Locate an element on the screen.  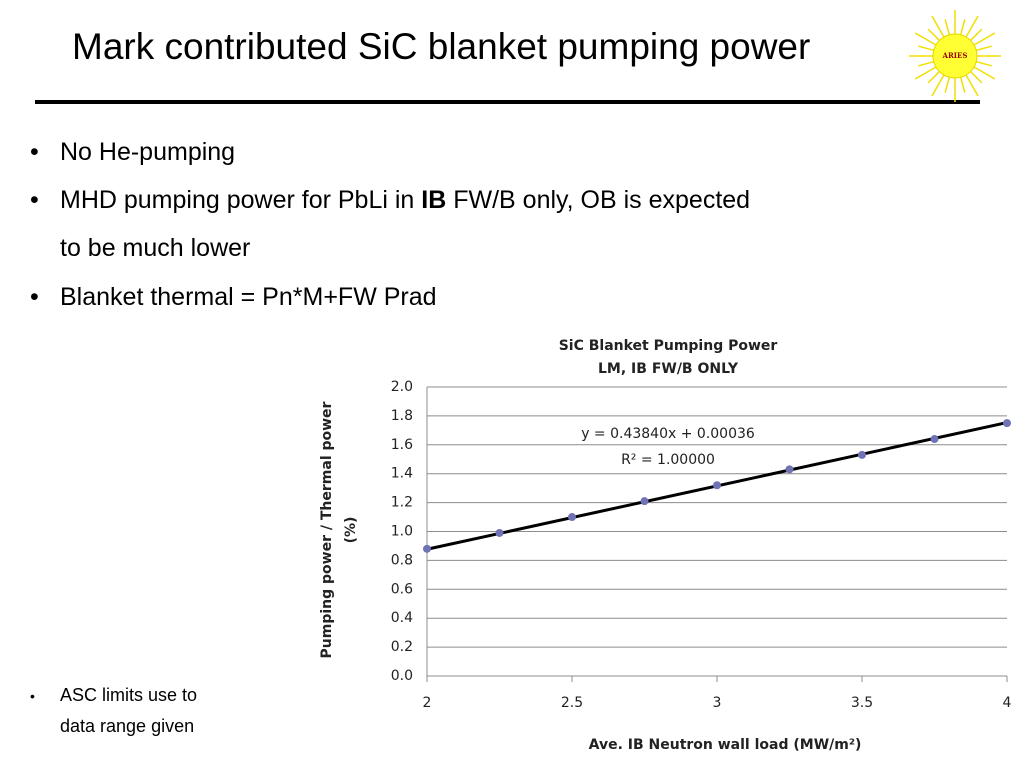
bullet-text: FW/B only, OB is expected is located at coordinates (598, 200).